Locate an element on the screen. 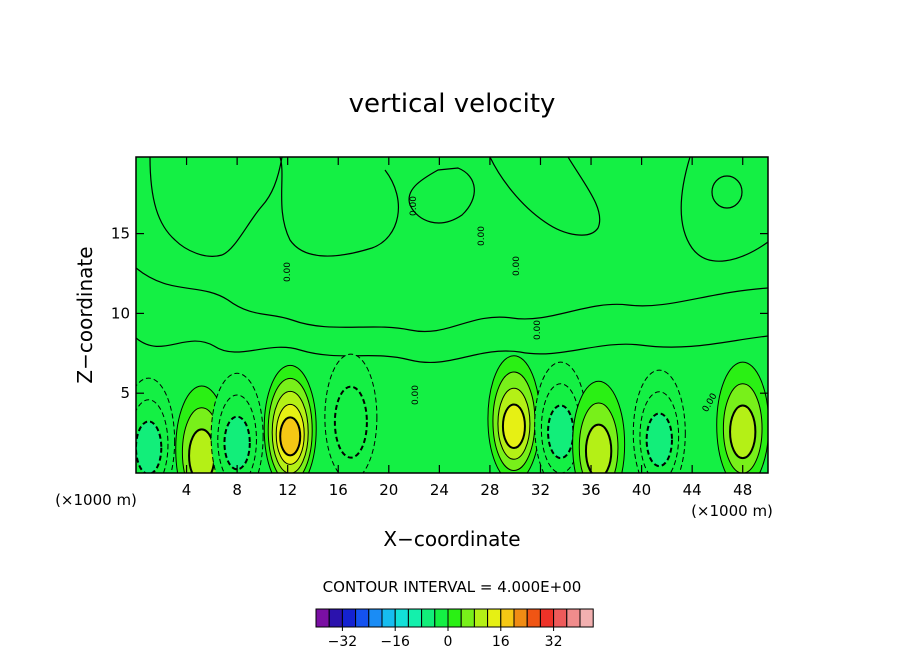 This screenshot has width=904, height=654. y-axis-label: Z−coordinate is located at coordinates (85, 314).